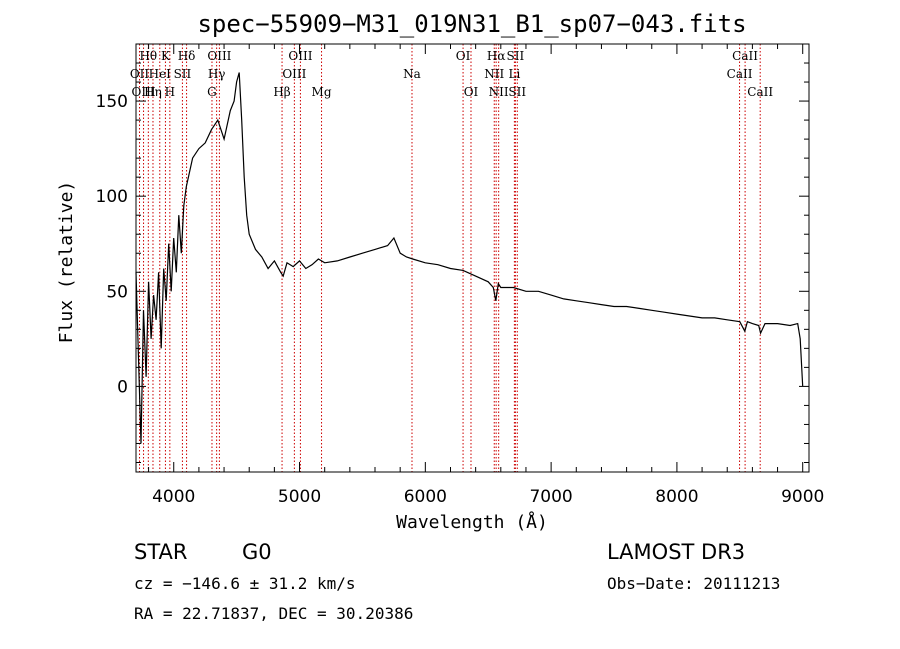 The image size is (900, 649). I want to click on object-subclass: G0, so click(257, 552).